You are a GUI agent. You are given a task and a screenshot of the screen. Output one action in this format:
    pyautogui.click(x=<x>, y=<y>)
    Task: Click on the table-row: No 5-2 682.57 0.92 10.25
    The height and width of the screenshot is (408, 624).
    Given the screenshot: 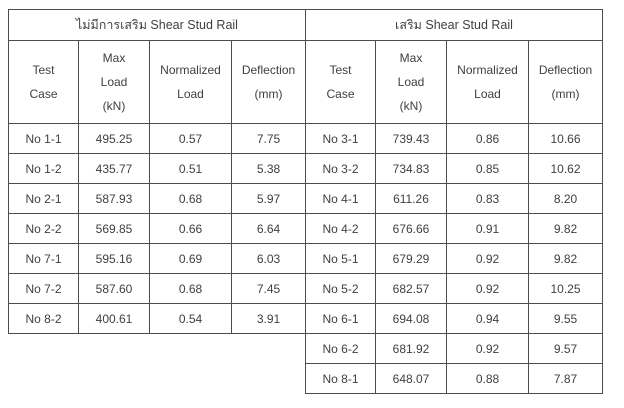 What is the action you would take?
    pyautogui.click(x=454, y=288)
    